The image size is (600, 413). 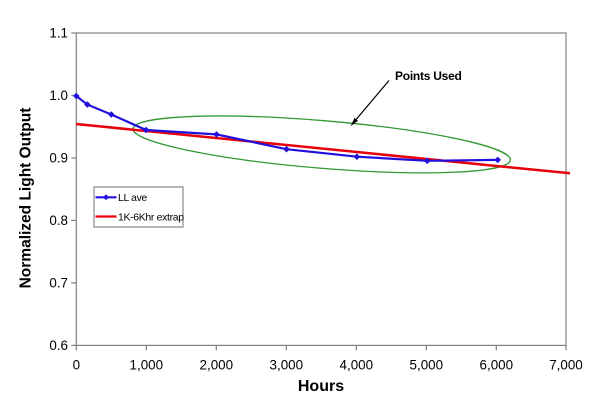 What do you see at coordinates (58, 33) in the screenshot?
I see `svg-text: 1.1` at bounding box center [58, 33].